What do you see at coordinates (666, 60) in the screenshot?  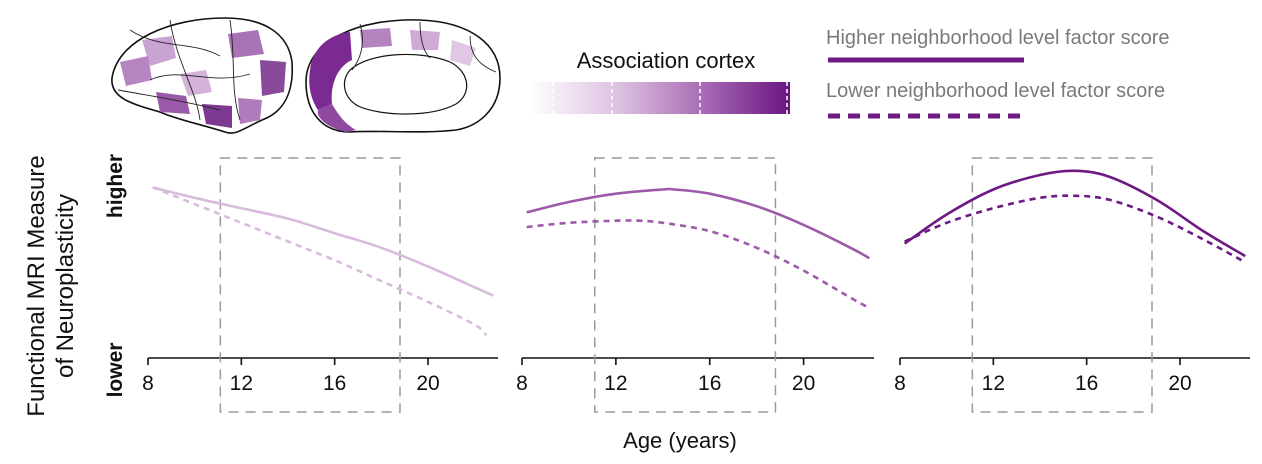 I see `gradient-title: Association cortex` at bounding box center [666, 60].